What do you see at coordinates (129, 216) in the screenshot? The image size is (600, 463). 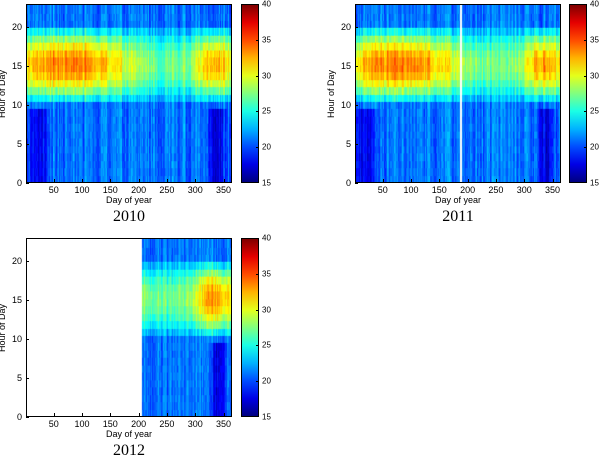 I see `caption-2010: 2010` at bounding box center [129, 216].